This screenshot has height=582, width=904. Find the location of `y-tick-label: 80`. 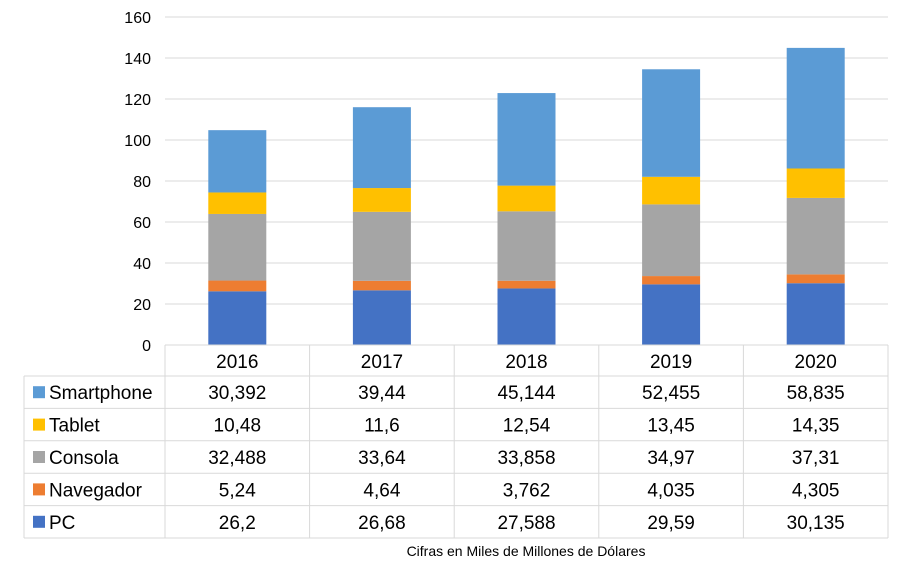

y-tick-label: 80 is located at coordinates (142, 182).